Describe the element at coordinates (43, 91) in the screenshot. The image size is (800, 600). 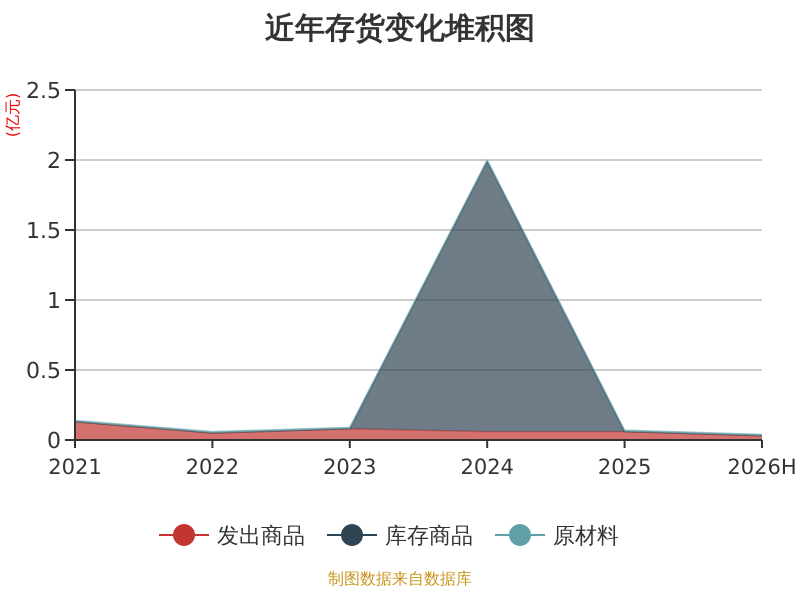
I see `y-tick-label: 2.5` at that location.